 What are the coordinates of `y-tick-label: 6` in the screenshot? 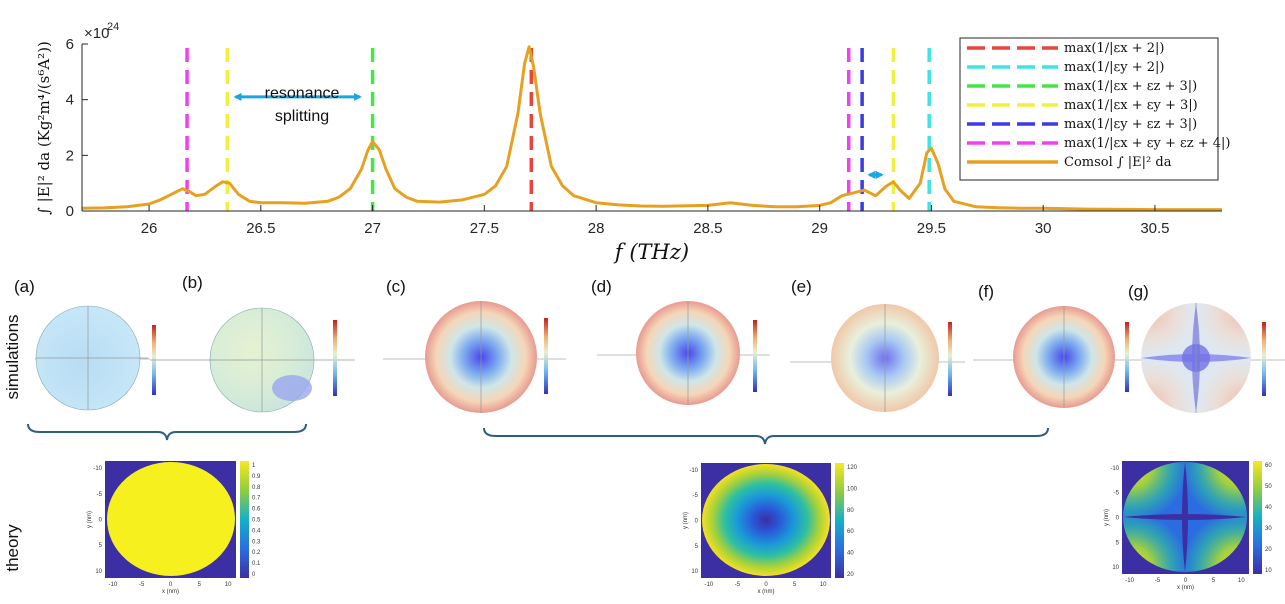 It's located at (70, 44).